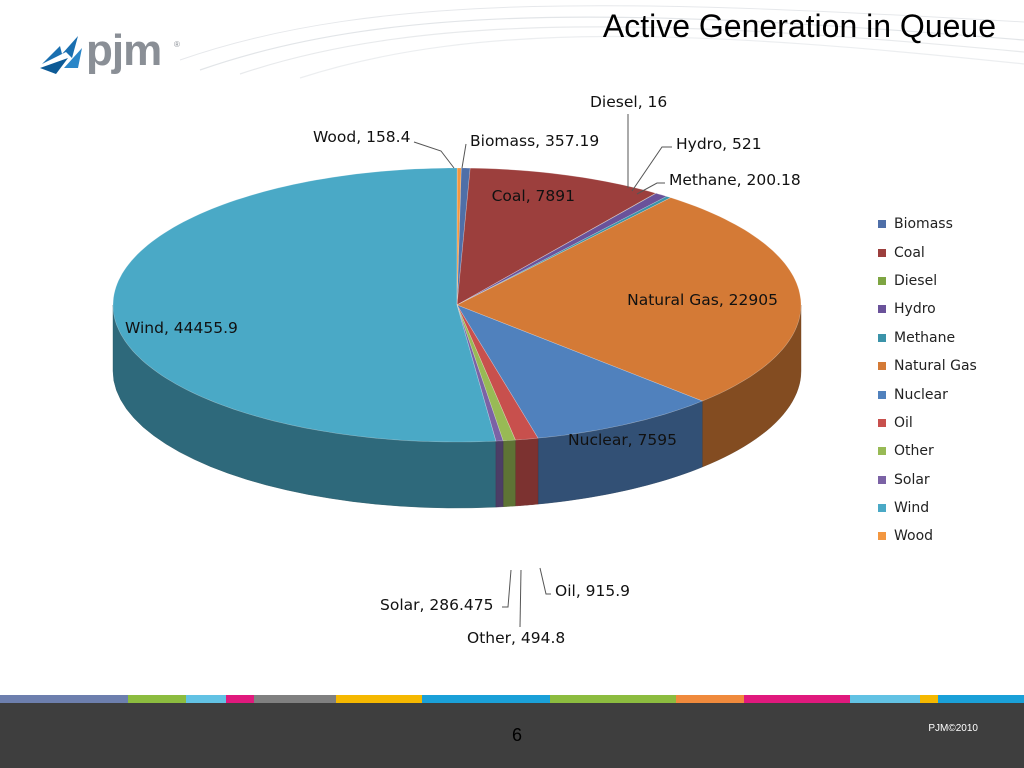 The image size is (1024, 768). I want to click on data-label-methane: Methane, 200.18, so click(735, 180).